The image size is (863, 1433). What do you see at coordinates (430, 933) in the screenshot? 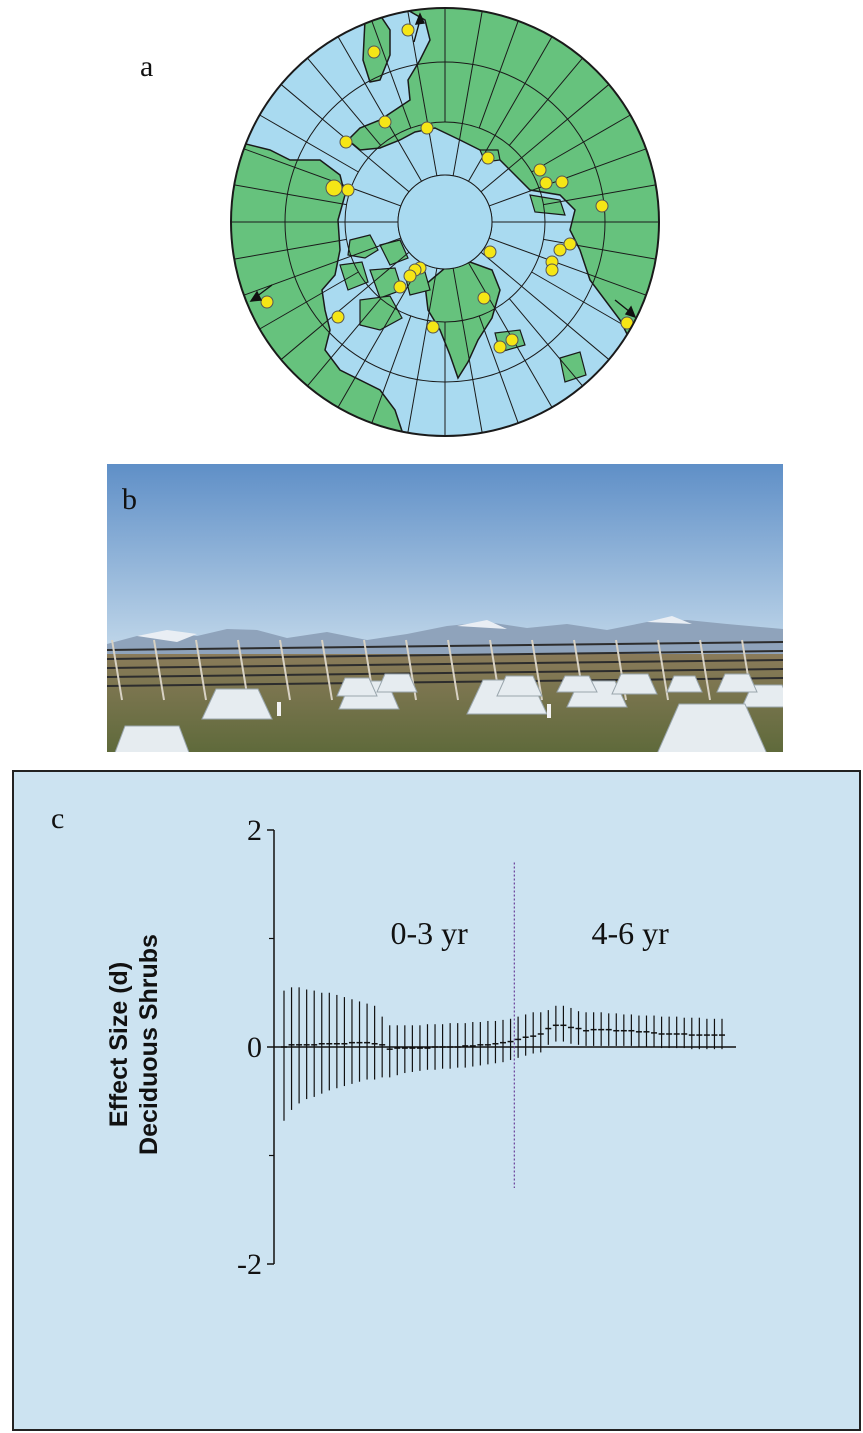
I see `period-label-early: 0-3 yr` at bounding box center [430, 933].